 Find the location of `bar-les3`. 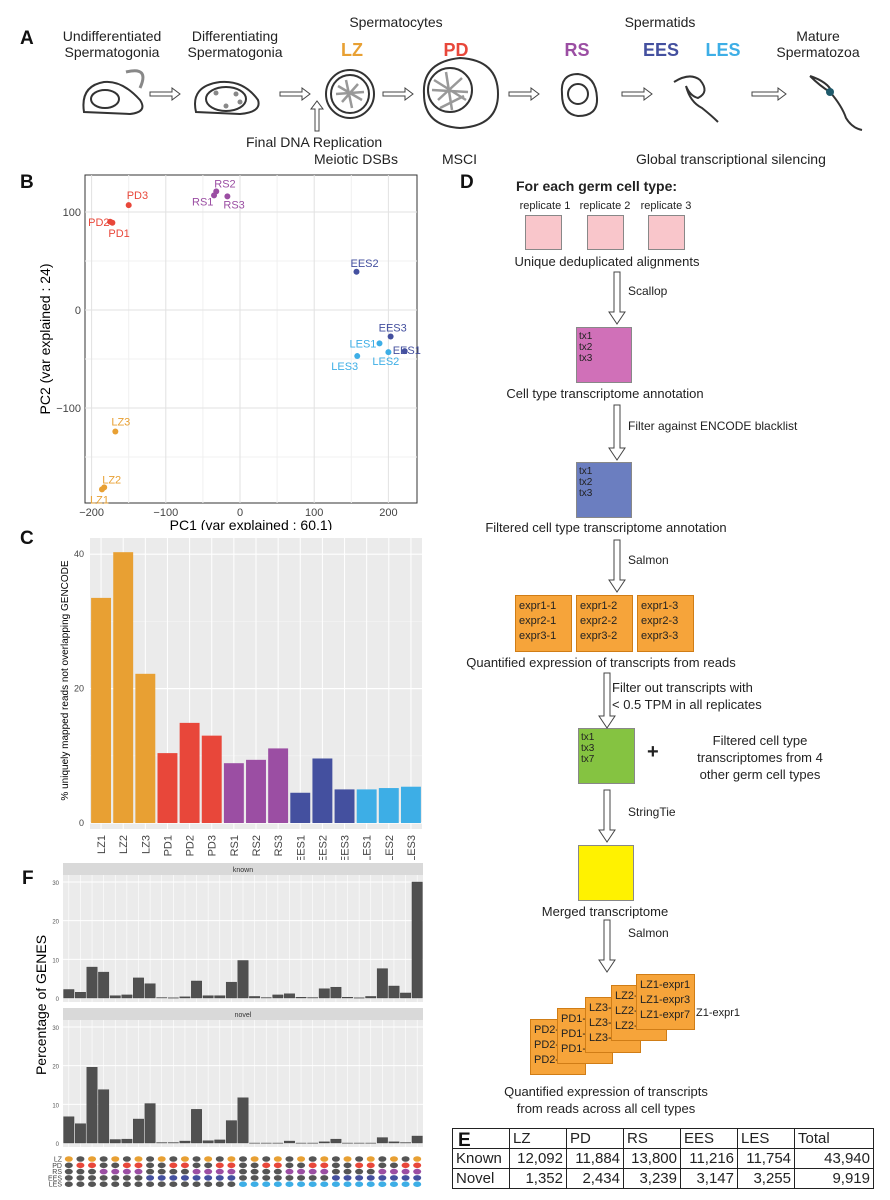

bar-les3 is located at coordinates (410, 804).